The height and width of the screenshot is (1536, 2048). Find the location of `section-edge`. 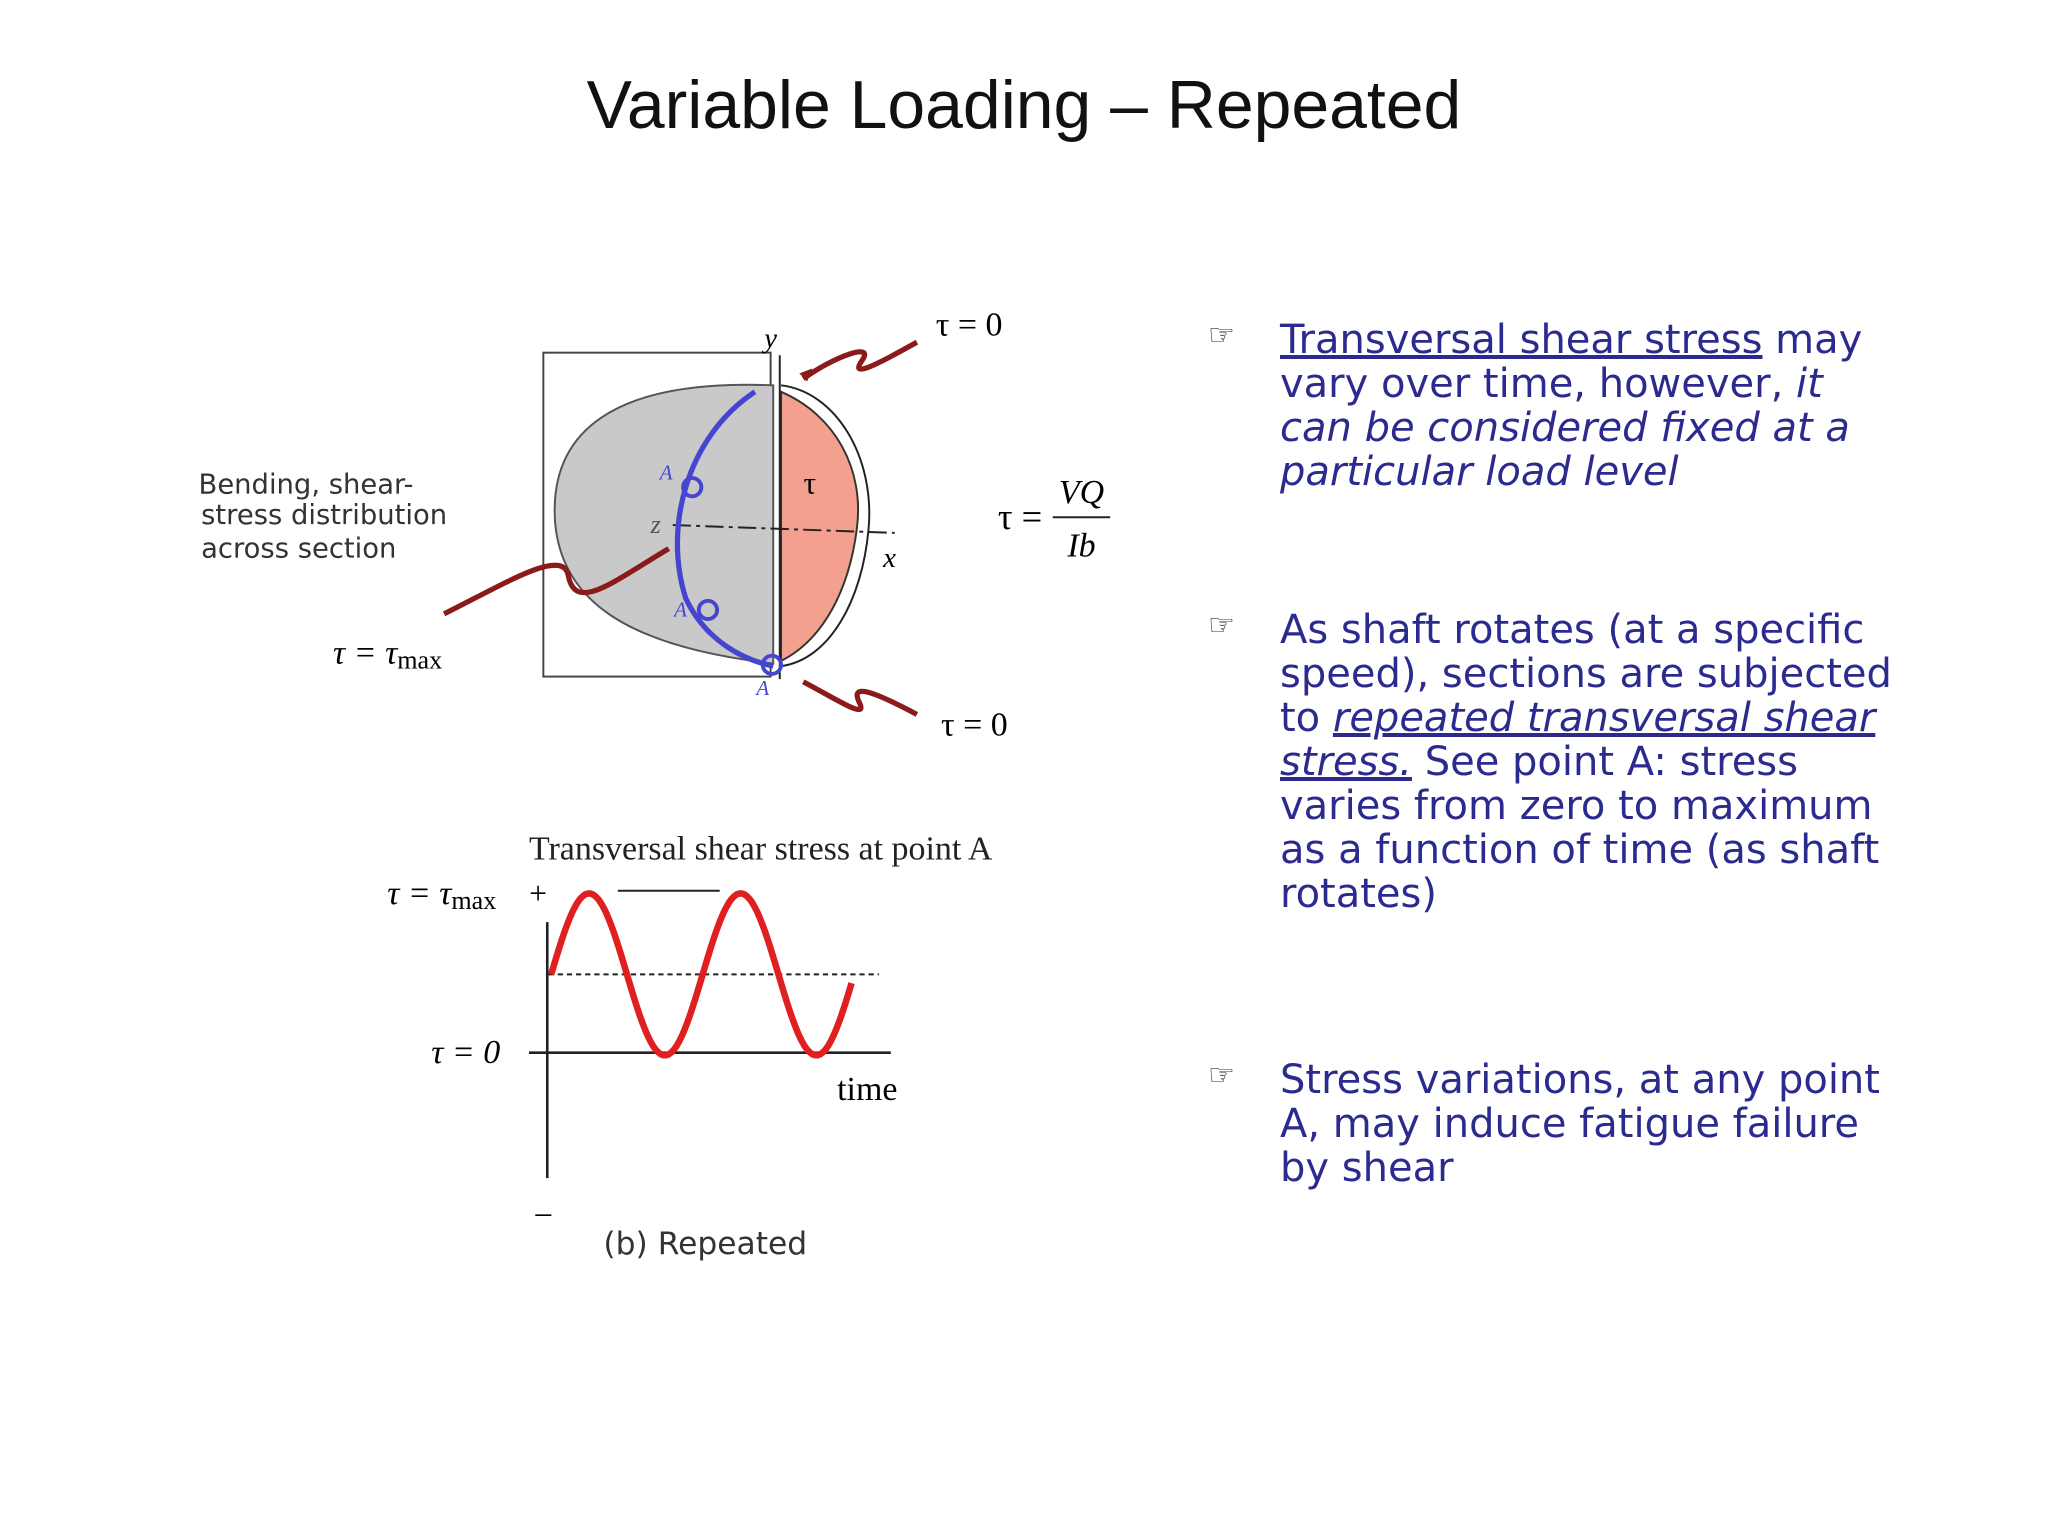

section-edge is located at coordinates (825, 526).